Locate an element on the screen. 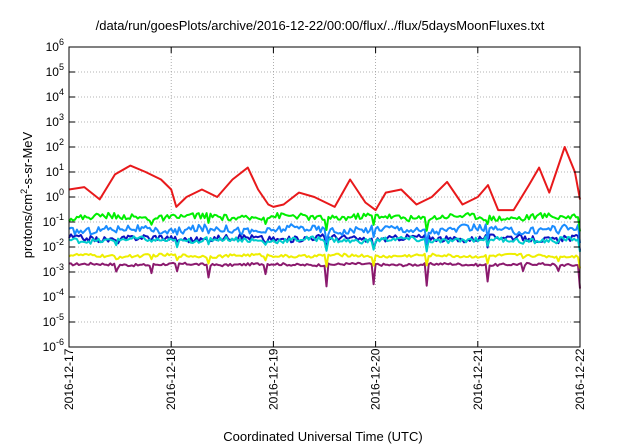 The width and height of the screenshot is (640, 448). x-tick-label: 2016-12-22 is located at coordinates (580, 379).